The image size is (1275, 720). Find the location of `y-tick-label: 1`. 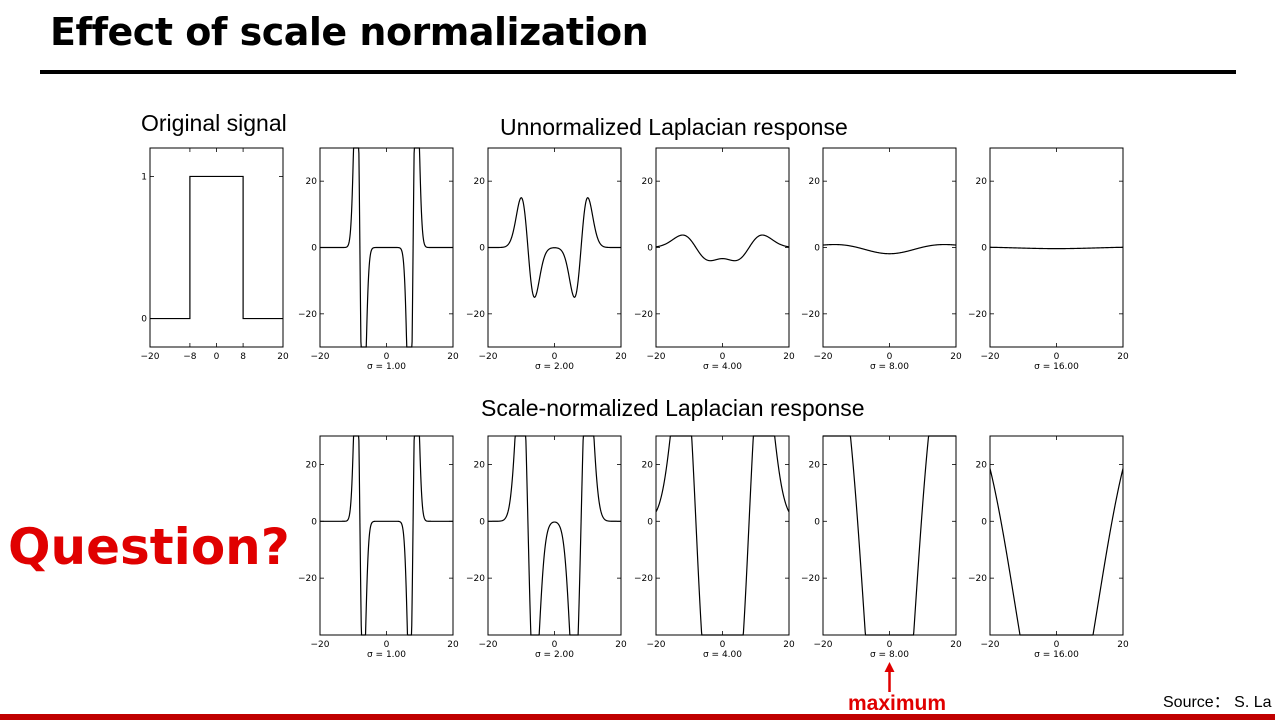

y-tick-label: 1 is located at coordinates (144, 177).